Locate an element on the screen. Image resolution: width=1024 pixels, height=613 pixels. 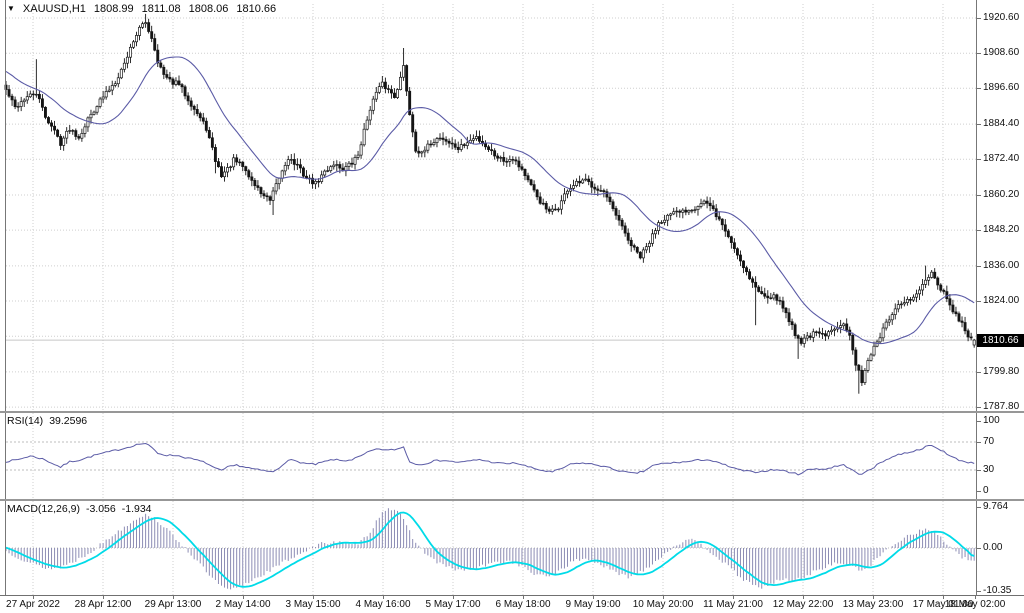
macd-signal-line is located at coordinates (490, 549).